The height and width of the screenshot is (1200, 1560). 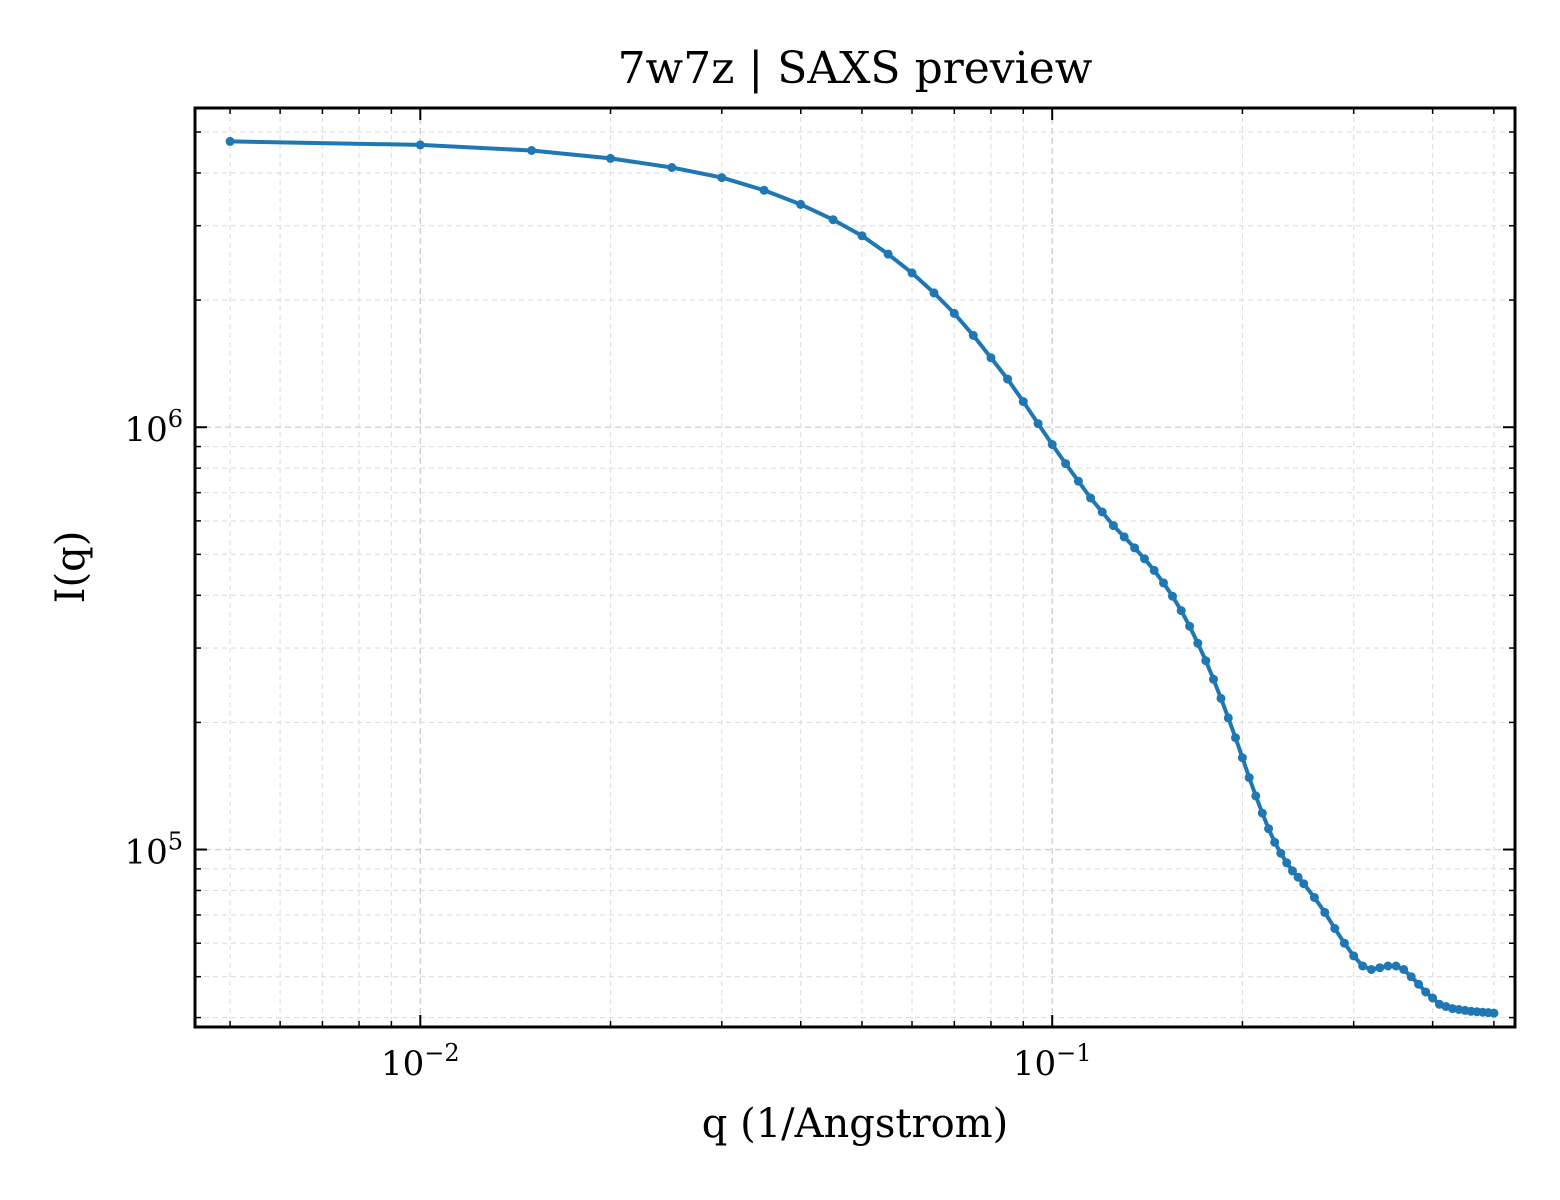 What do you see at coordinates (855, 1124) in the screenshot?
I see `x-axis-label: q (1/Angstrom)` at bounding box center [855, 1124].